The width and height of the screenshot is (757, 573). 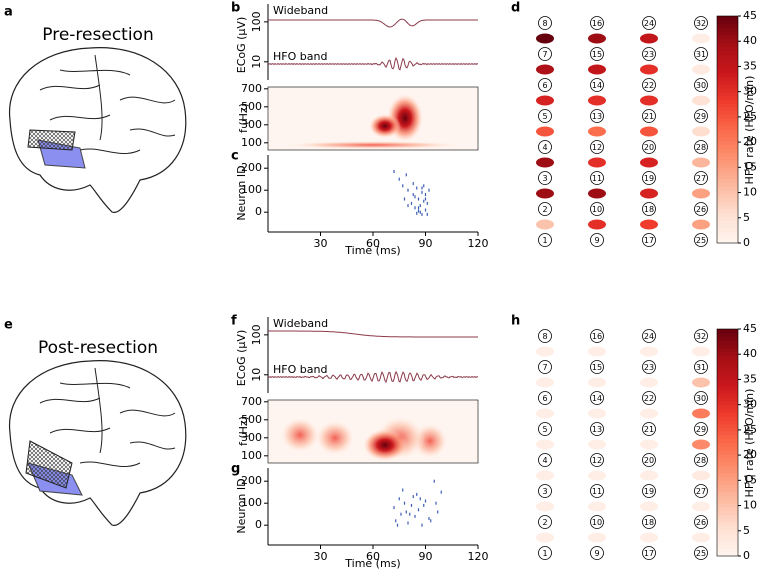 What do you see at coordinates (597, 491) in the screenshot?
I see `electrode-label: 11` at bounding box center [597, 491].